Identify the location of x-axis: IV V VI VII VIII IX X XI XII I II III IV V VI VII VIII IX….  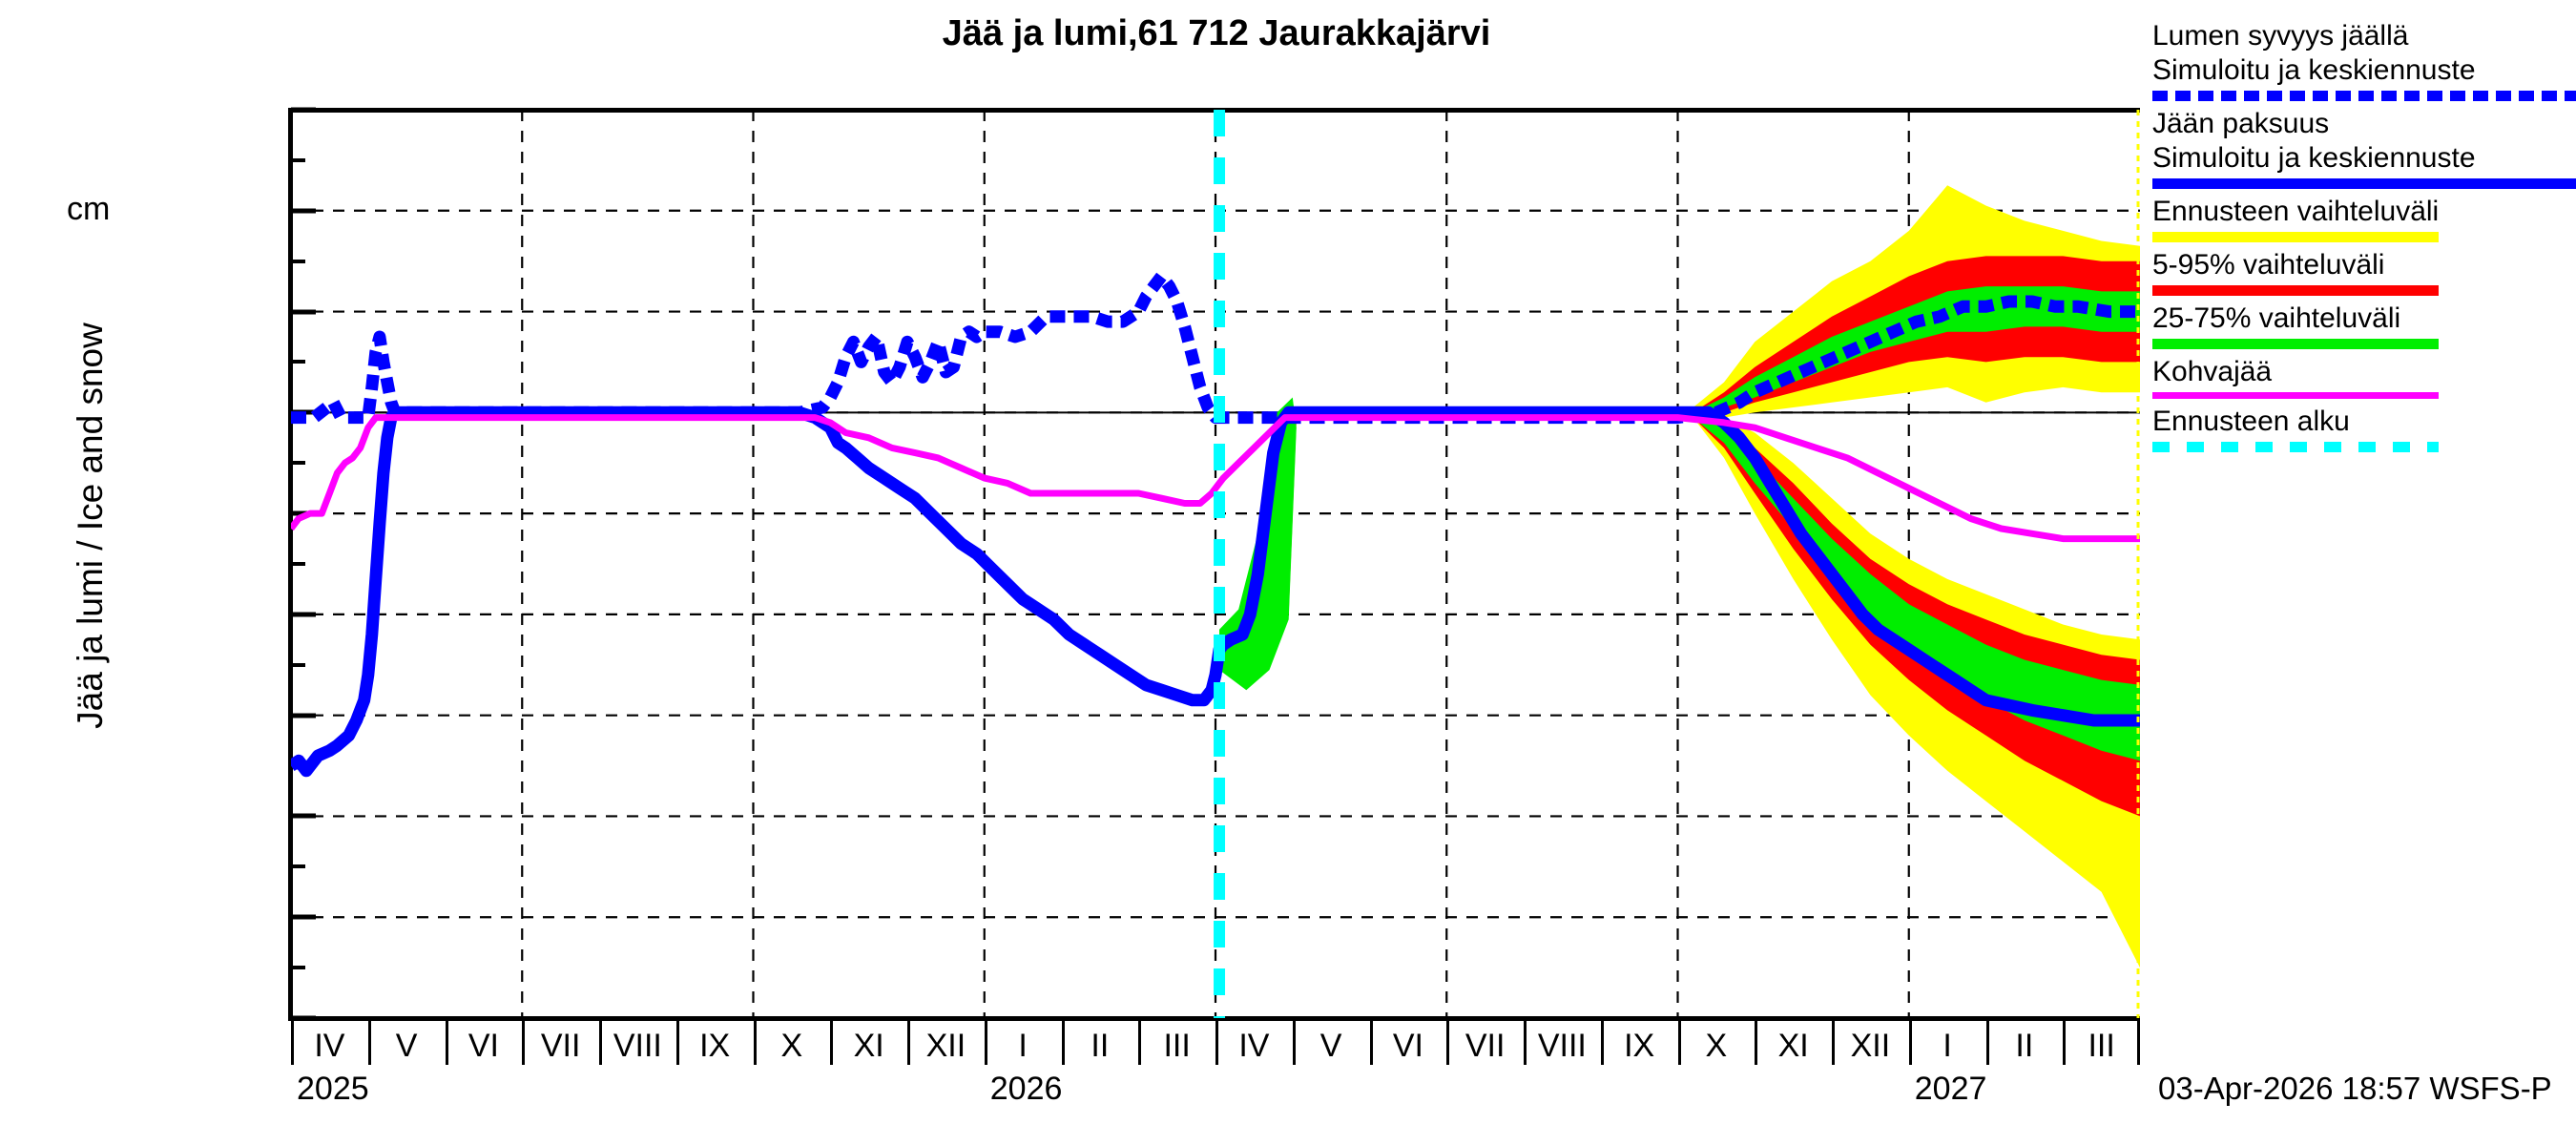
(1215, 1064).